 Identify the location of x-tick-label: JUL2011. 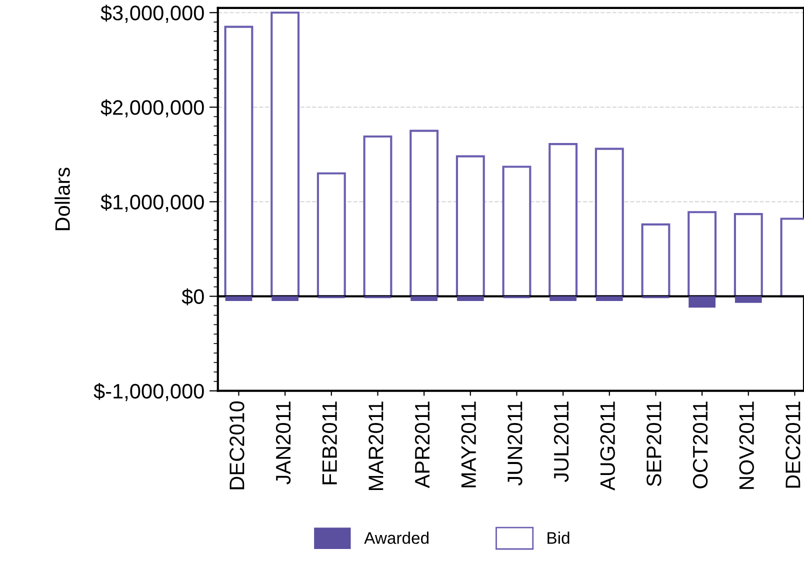
(561, 442).